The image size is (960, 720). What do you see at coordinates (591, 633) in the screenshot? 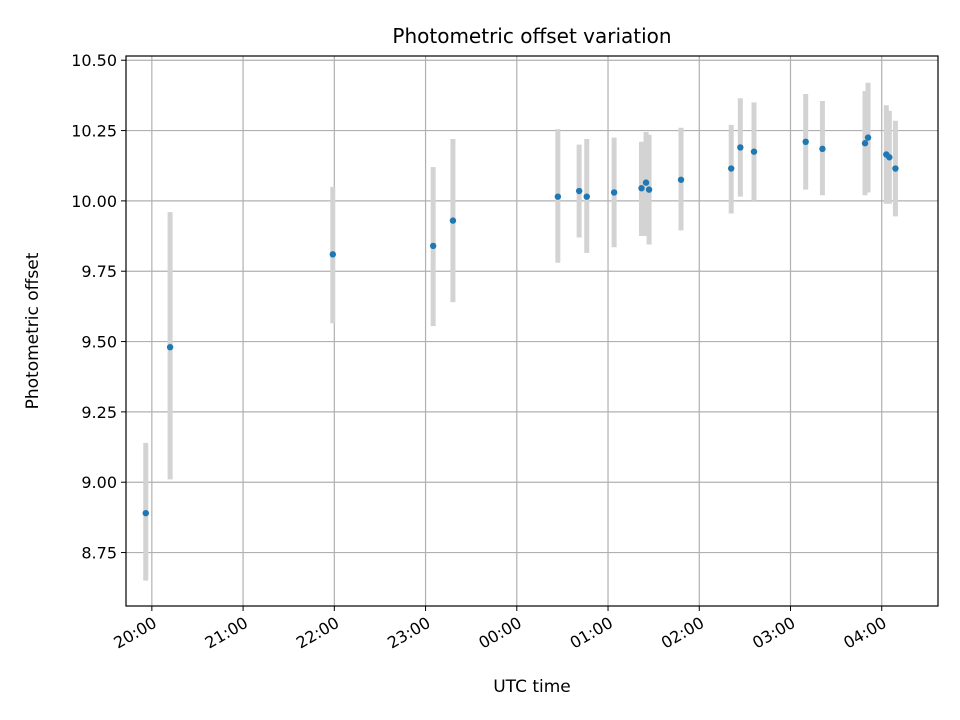
I see `x-tick-label: 01:00` at bounding box center [591, 633].